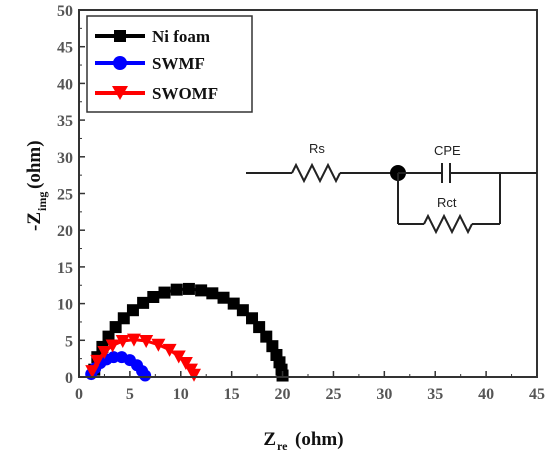 This screenshot has height=455, width=548. What do you see at coordinates (145, 375) in the screenshot?
I see `data-point-swmf` at bounding box center [145, 375].